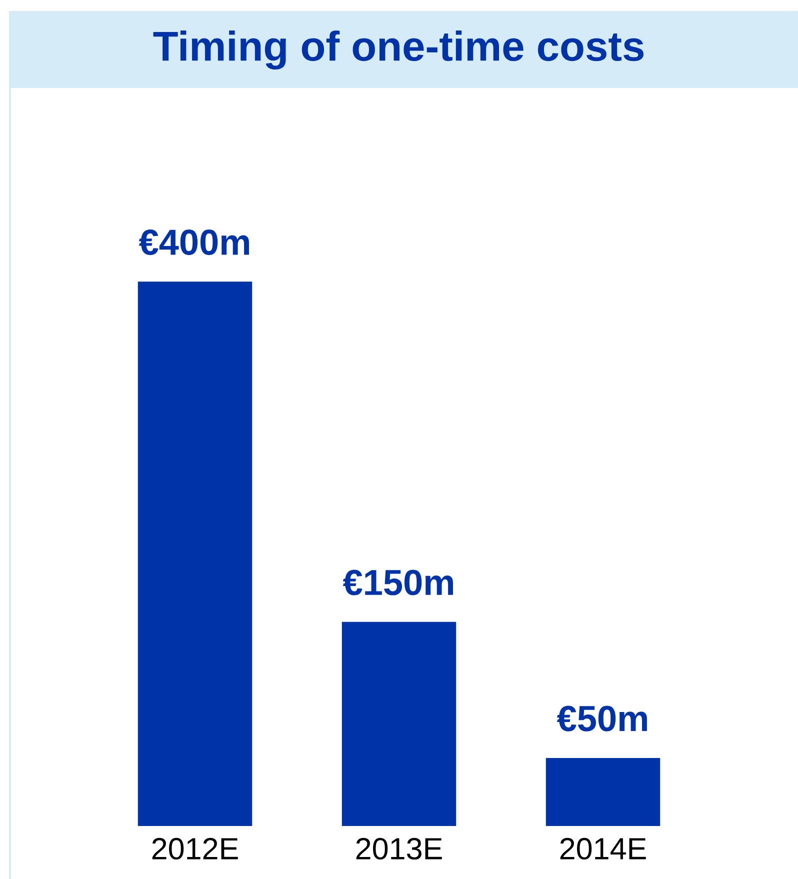 This screenshot has width=798, height=879. What do you see at coordinates (603, 849) in the screenshot?
I see `x-tick-label: 2014E` at bounding box center [603, 849].